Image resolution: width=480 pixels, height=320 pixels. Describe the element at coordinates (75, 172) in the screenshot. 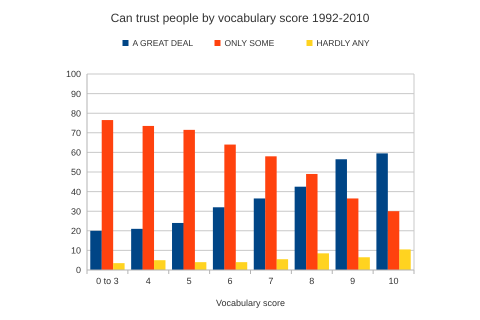

I see `y-tick-label: 50` at that location.